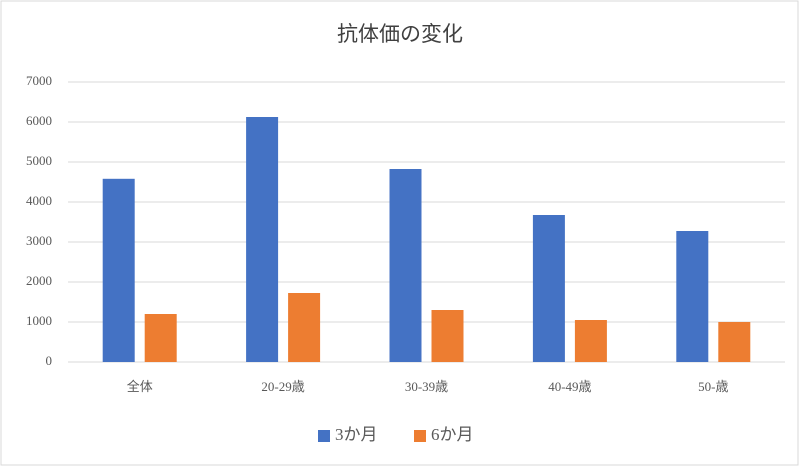 The height and width of the screenshot is (467, 800). Describe the element at coordinates (400, 34) in the screenshot. I see `chart-title: 抗体価の変化` at that location.